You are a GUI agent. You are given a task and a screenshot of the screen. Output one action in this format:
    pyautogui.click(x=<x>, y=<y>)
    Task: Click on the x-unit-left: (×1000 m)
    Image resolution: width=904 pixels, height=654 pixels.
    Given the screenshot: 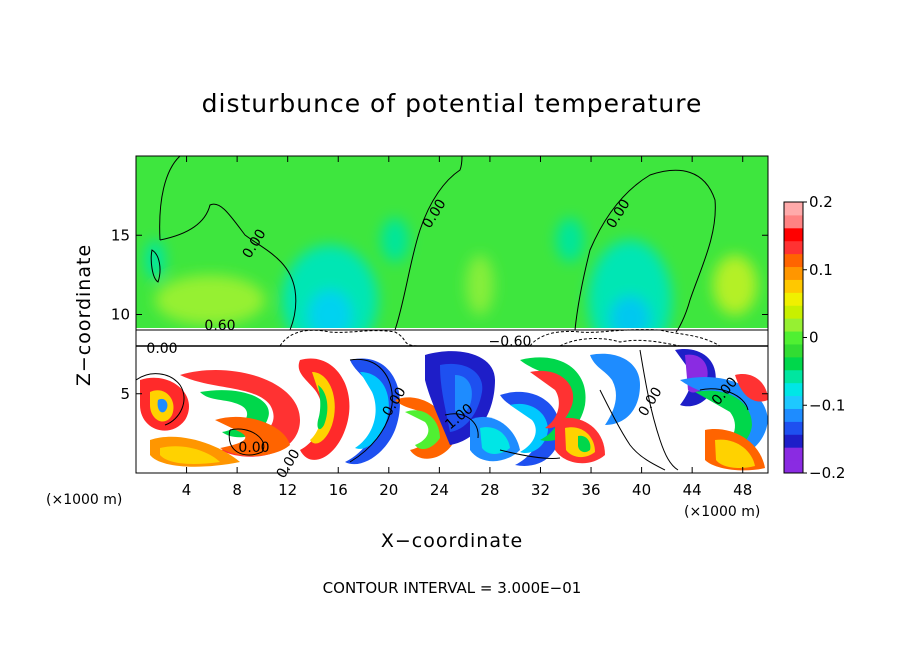 What is the action you would take?
    pyautogui.click(x=84, y=500)
    